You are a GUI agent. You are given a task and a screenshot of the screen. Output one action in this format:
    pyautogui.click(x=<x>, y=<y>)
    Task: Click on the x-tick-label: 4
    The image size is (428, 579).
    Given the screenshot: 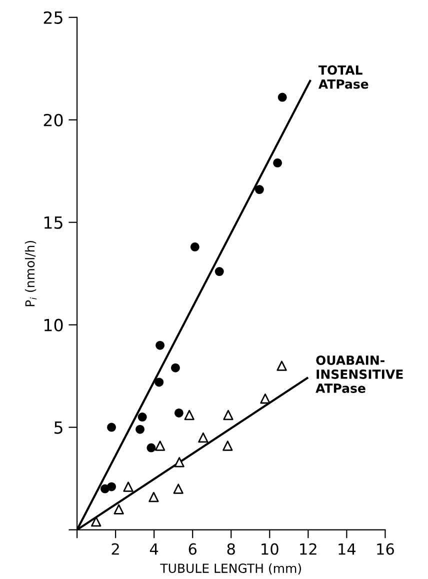 What is the action you would take?
    pyautogui.click(x=154, y=549)
    